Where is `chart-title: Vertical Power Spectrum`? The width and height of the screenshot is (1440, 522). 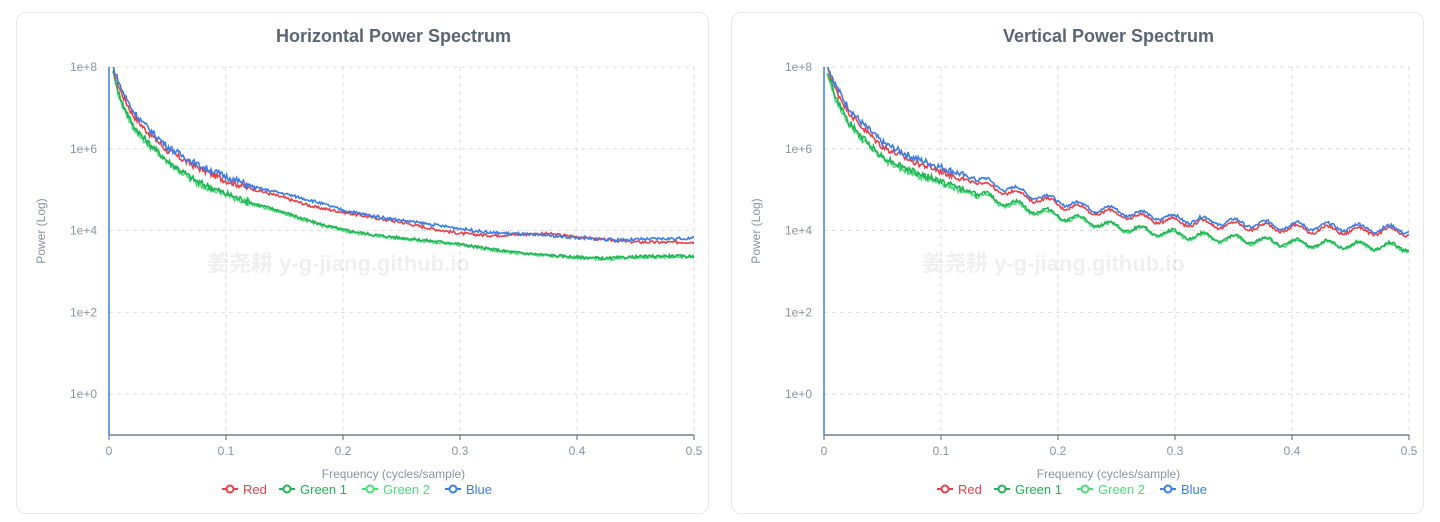
chart-title: Vertical Power Spectrum is located at coordinates (1108, 36).